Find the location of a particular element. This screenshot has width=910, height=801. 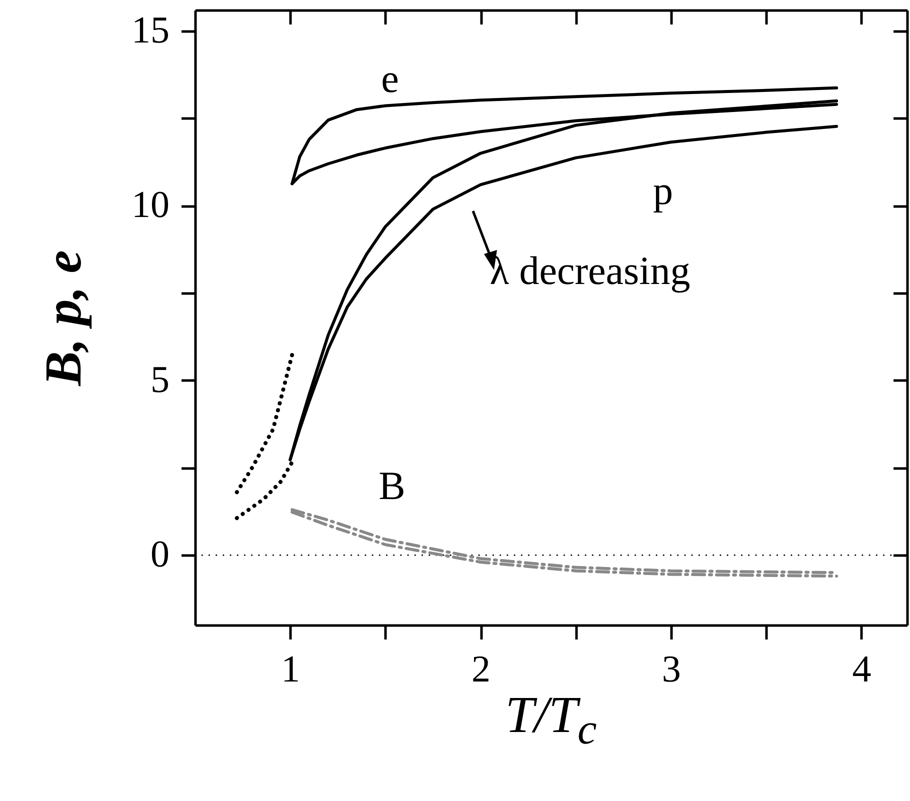

x-tick-label: 1 is located at coordinates (290, 669).